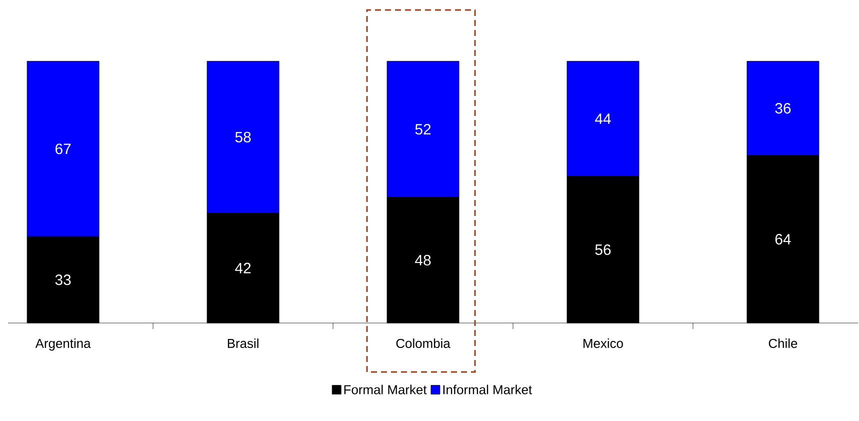 This screenshot has height=421, width=859. Describe the element at coordinates (243, 137) in the screenshot. I see `data-label: 58` at that location.